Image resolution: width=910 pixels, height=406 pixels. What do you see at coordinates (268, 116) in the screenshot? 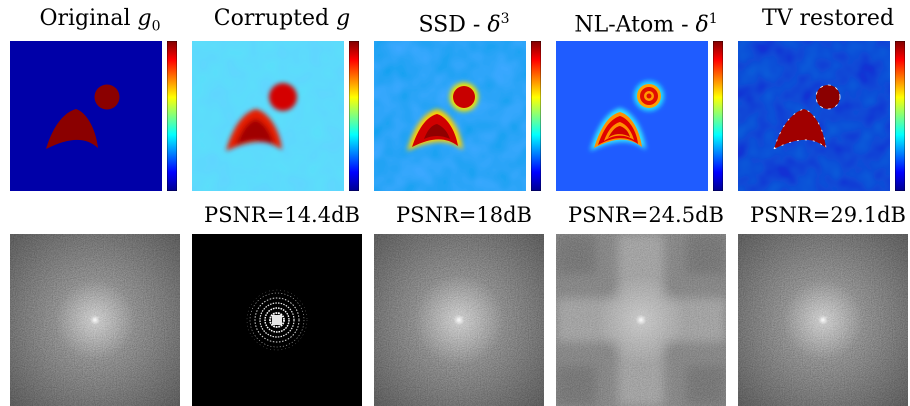
I see `corrupted-image` at bounding box center [268, 116].